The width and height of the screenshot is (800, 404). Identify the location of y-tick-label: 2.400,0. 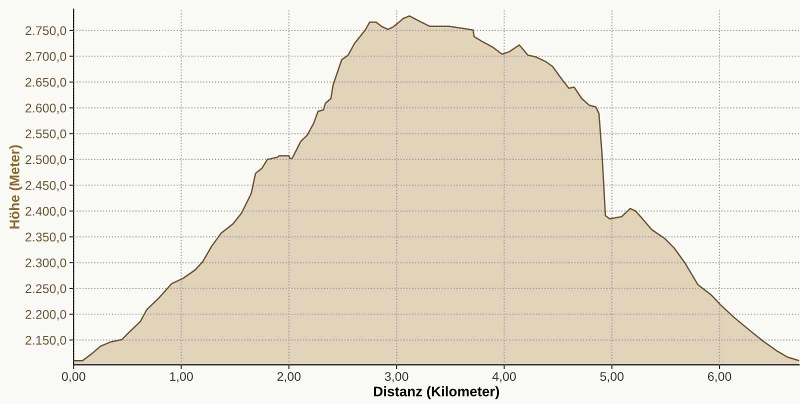
(46, 212).